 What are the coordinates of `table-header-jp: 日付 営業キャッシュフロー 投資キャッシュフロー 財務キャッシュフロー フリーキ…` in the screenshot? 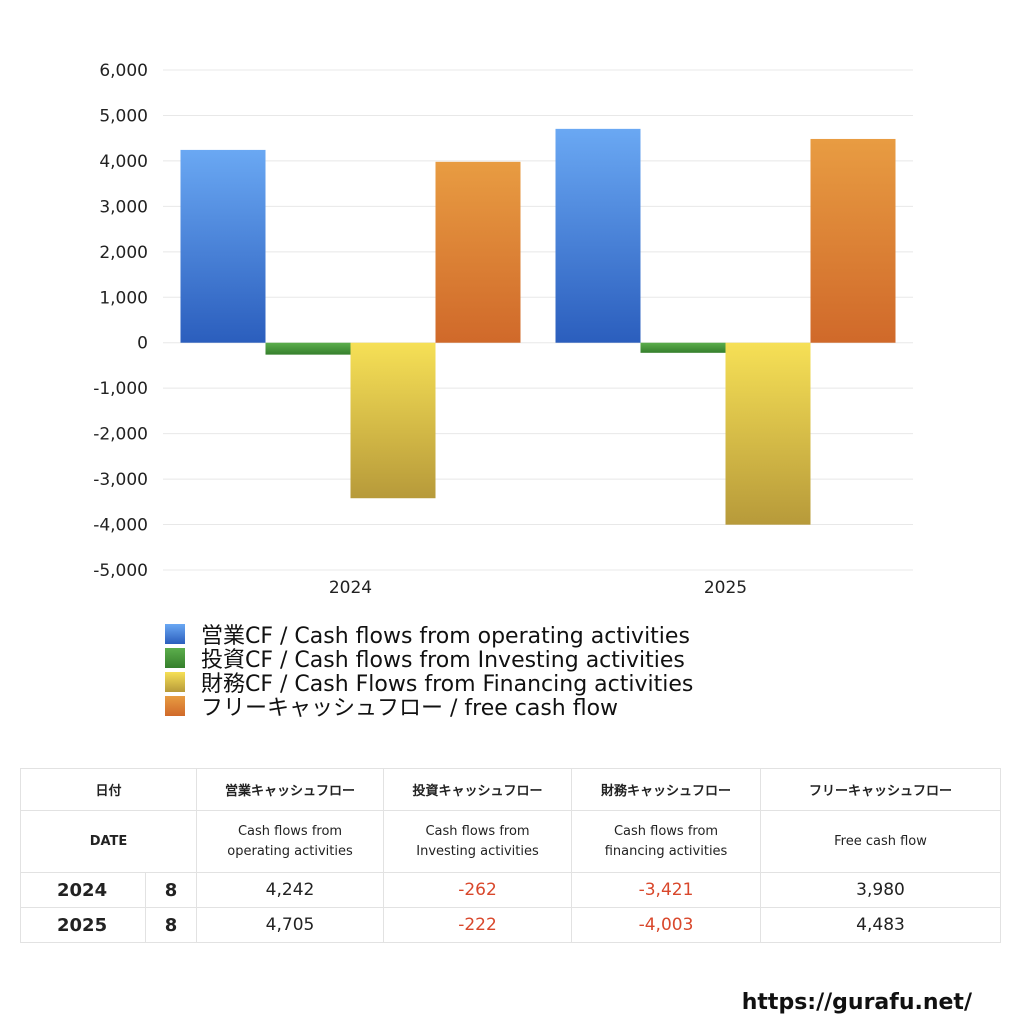 It's located at (510, 789).